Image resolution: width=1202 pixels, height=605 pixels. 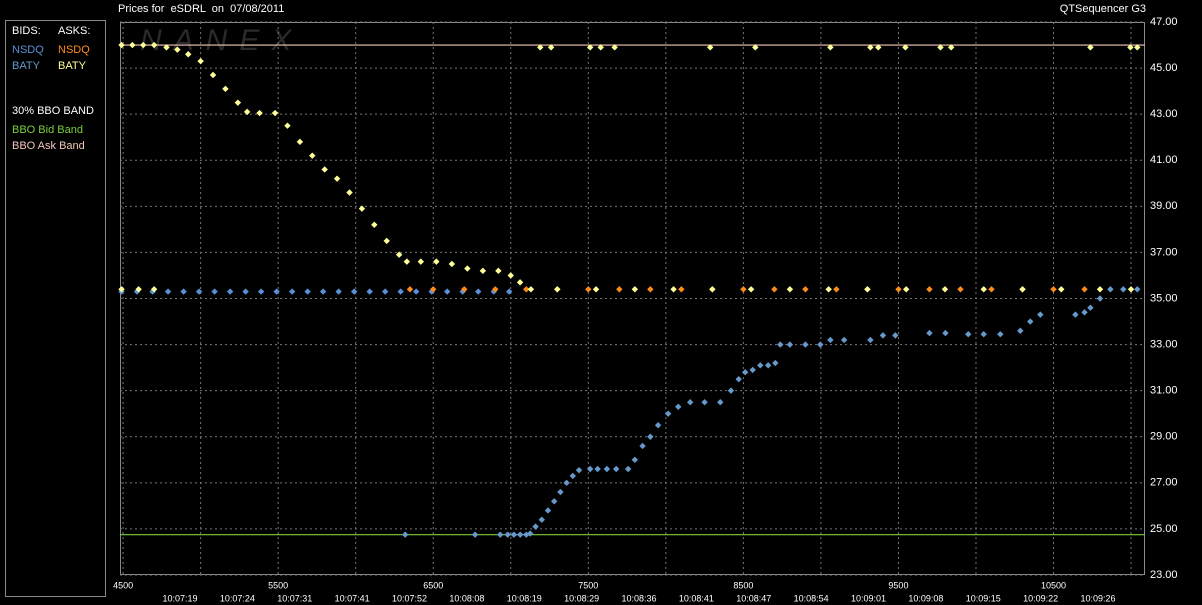 What do you see at coordinates (1164, 22) in the screenshot?
I see `y-tick-label: 47.00` at bounding box center [1164, 22].